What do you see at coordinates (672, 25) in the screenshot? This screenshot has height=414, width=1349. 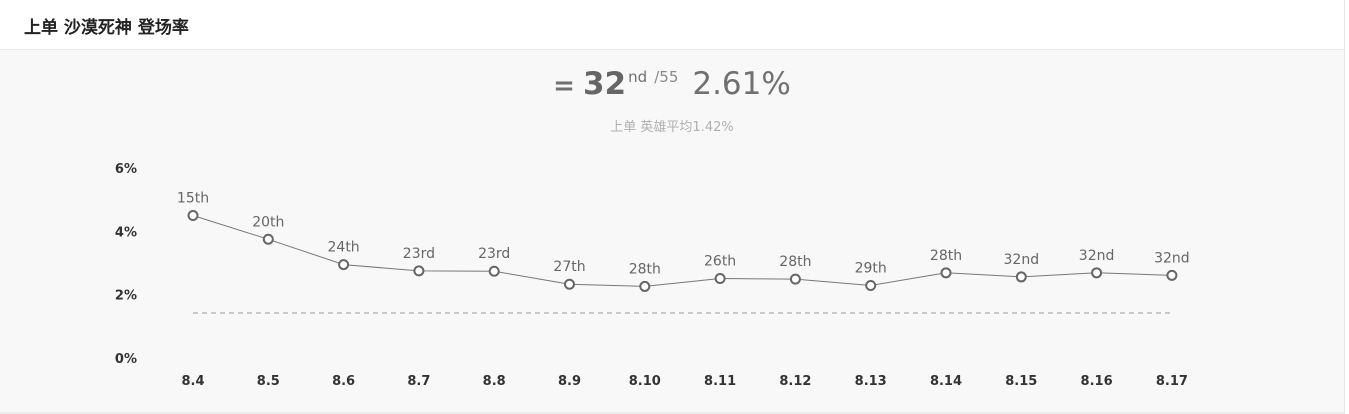 I see `header-bar: 上单 沙漠死神 登场率` at bounding box center [672, 25].